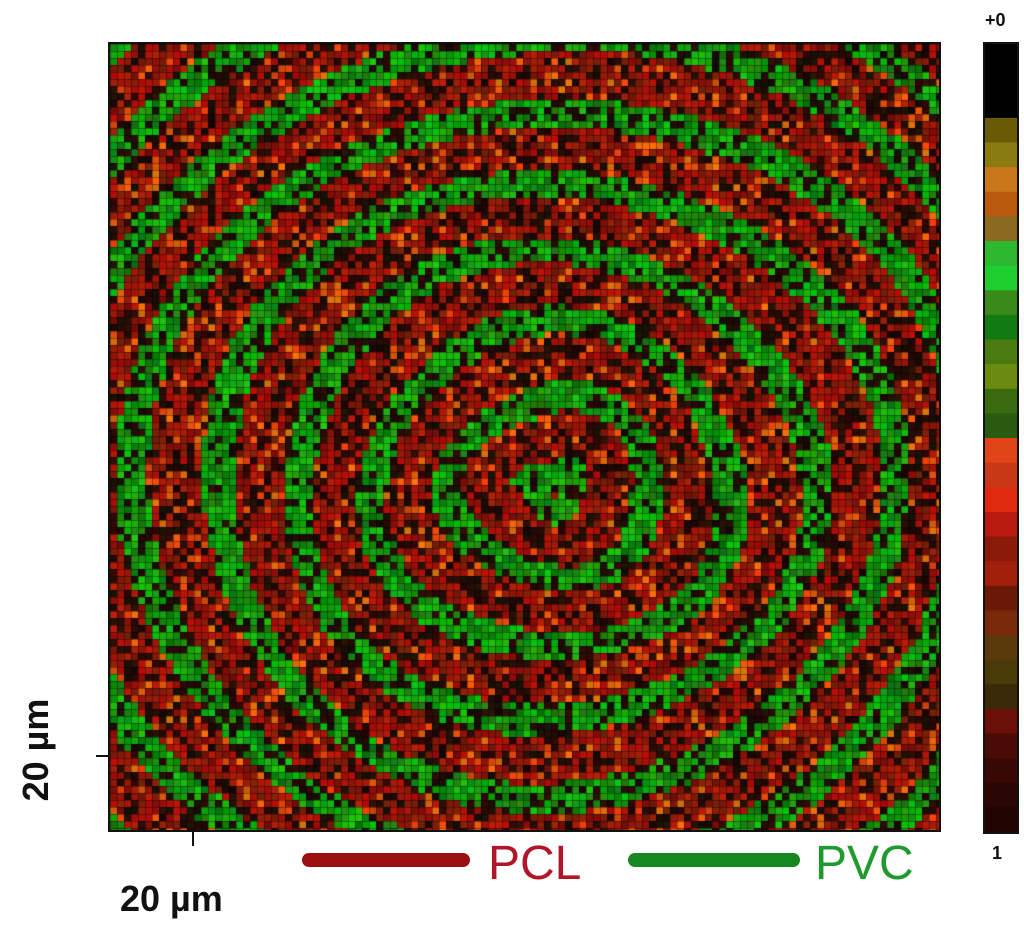 This screenshot has height=937, width=1024. Describe the element at coordinates (995, 20) in the screenshot. I see `colorbar-max-label: +0` at that location.